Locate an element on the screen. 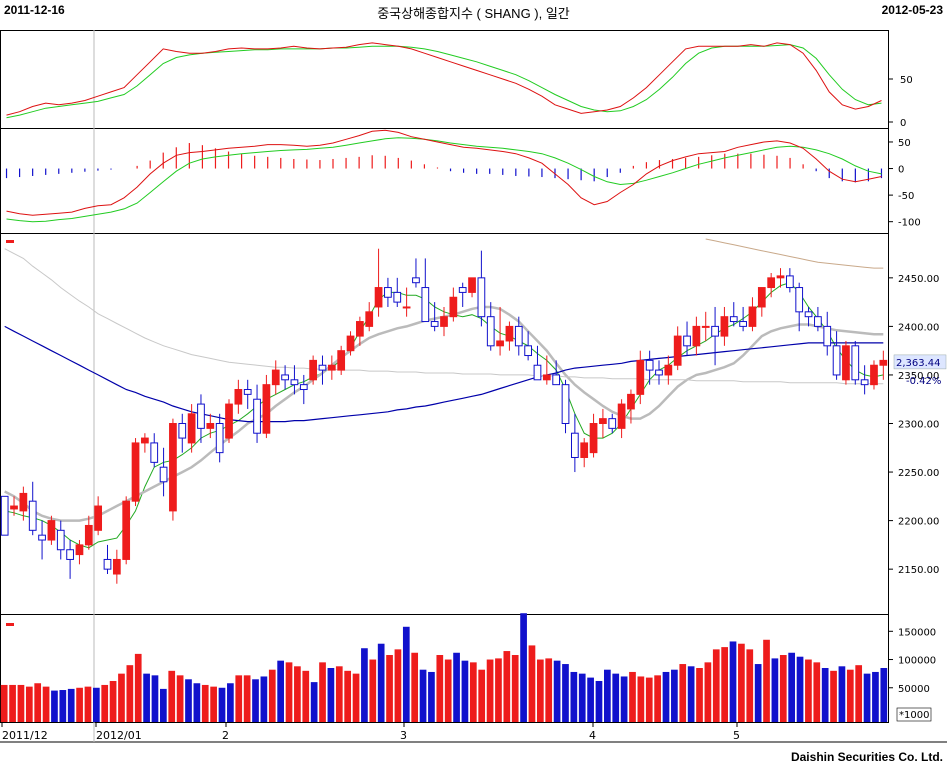 The width and height of the screenshot is (947, 767). price-tick-label: 2350.00 is located at coordinates (918, 376).